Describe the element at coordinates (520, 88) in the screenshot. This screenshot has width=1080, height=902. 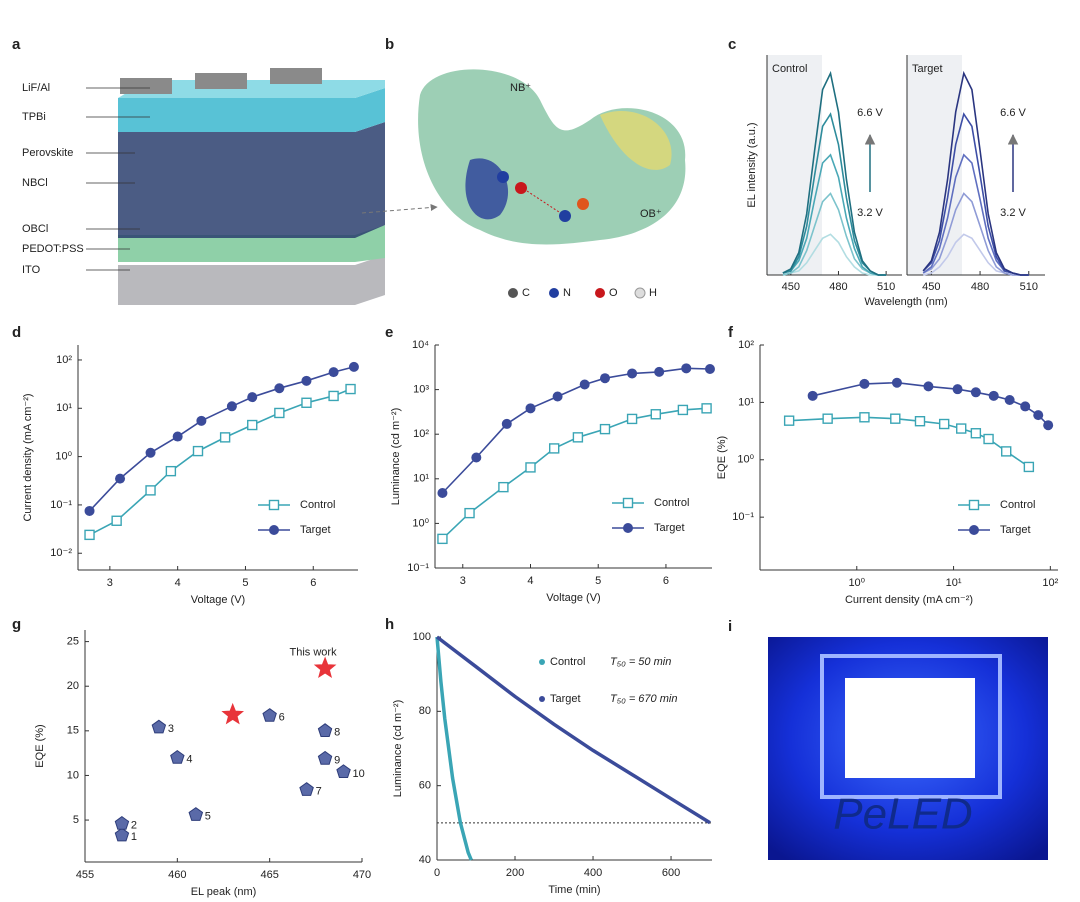
I see `ion-label: NB⁺` at that location.